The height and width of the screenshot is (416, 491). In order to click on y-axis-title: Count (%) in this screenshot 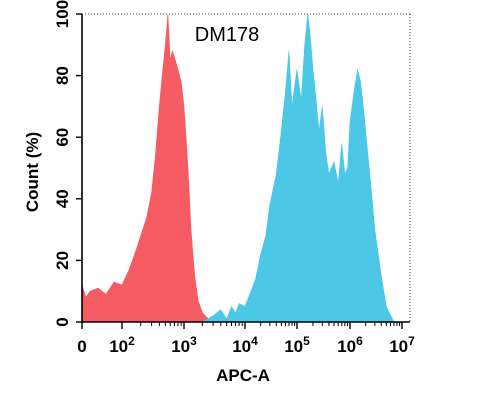, I will do `click(32, 172)`.